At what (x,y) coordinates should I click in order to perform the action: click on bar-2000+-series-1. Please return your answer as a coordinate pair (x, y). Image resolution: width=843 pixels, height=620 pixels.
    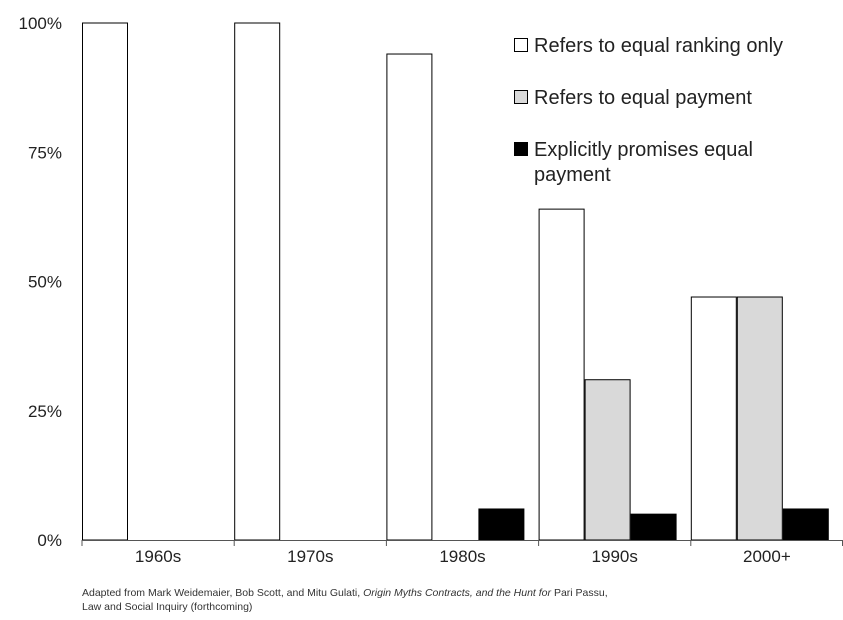
    Looking at the image, I should click on (713, 418).